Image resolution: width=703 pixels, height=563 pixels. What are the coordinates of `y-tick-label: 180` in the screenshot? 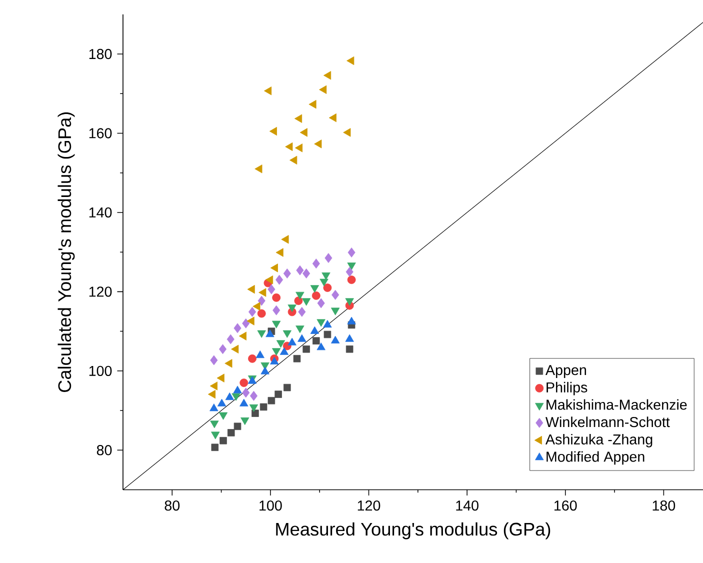 It's located at (100, 54).